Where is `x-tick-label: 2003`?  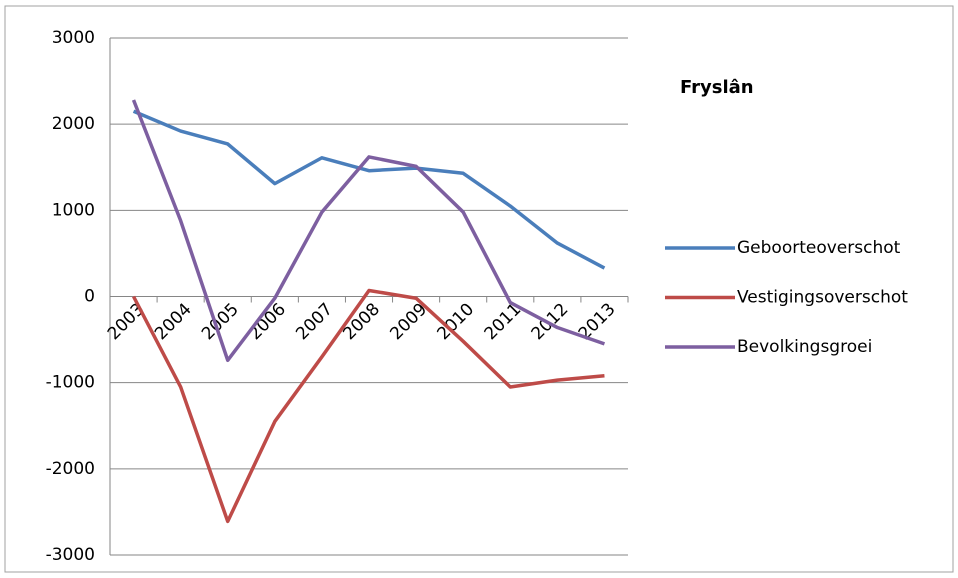 x-tick-label: 2003 is located at coordinates (126, 321).